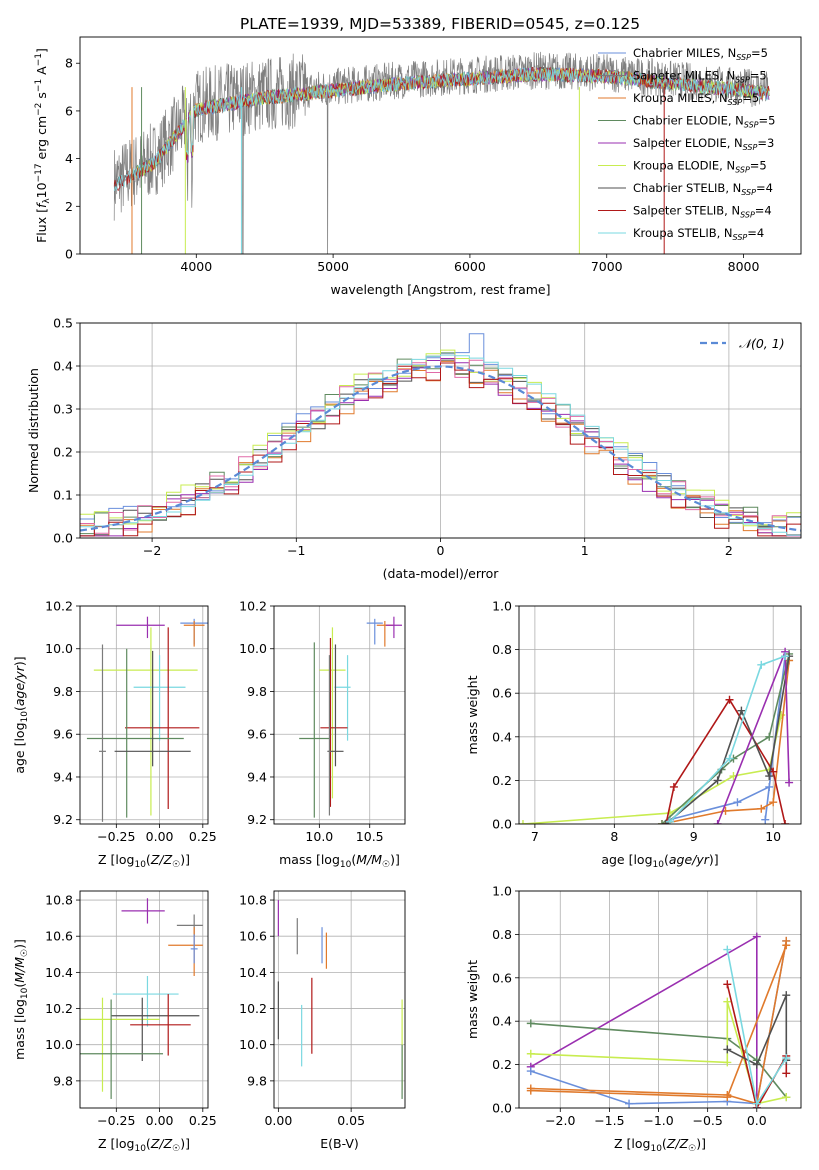 This screenshot has height=1170, width=819. What do you see at coordinates (350, 717) in the screenshot?
I see `age_vs_mass-plot-area` at bounding box center [350, 717].